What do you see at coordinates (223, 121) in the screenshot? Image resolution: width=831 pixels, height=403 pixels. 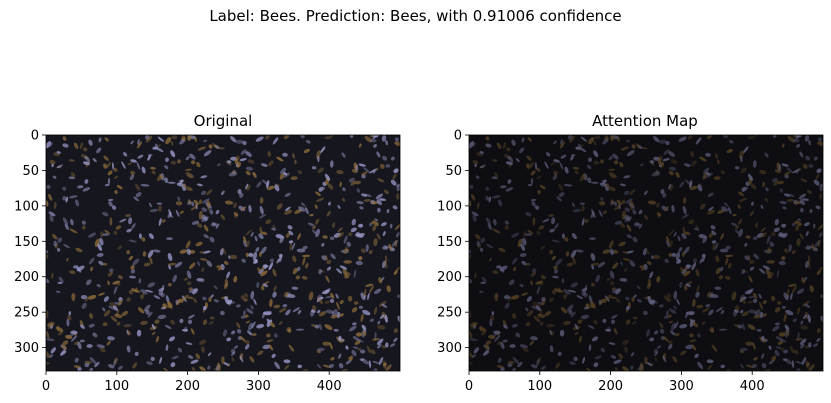 I see `original-title: Original` at bounding box center [223, 121].